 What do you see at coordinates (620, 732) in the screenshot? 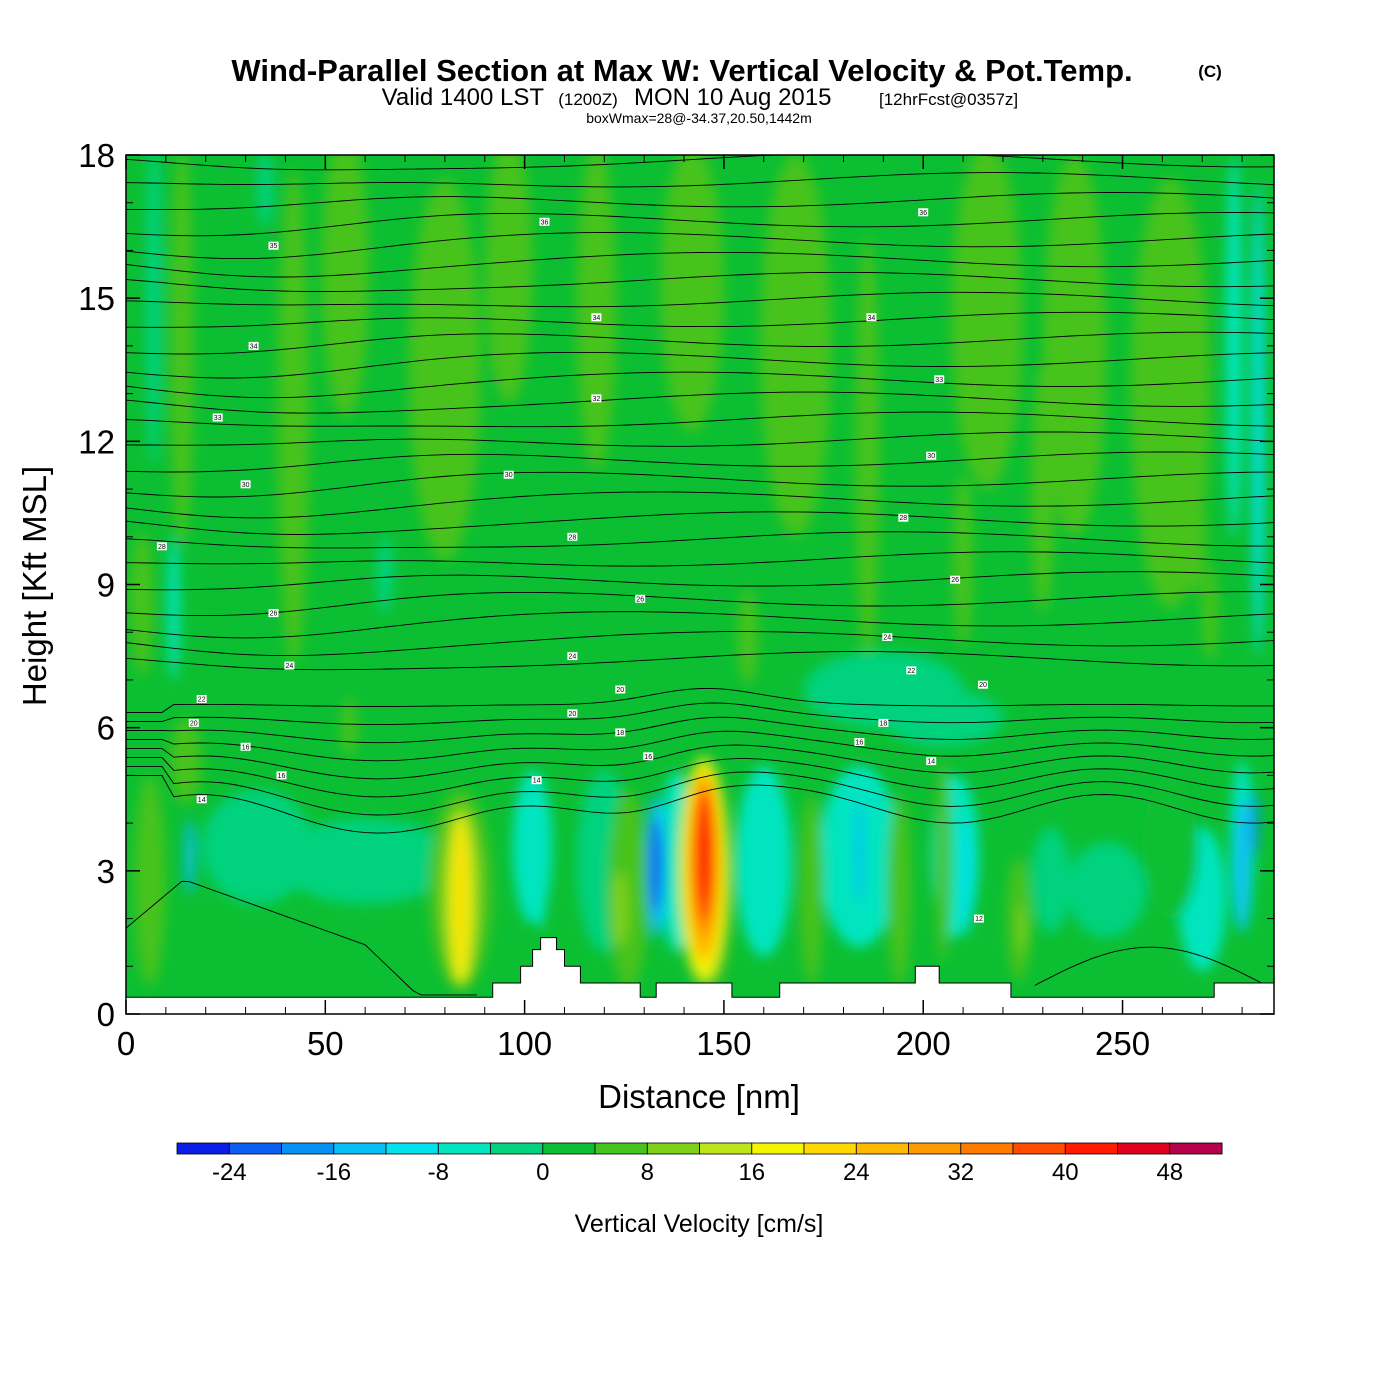
I see `contour-label: 18` at bounding box center [620, 732].